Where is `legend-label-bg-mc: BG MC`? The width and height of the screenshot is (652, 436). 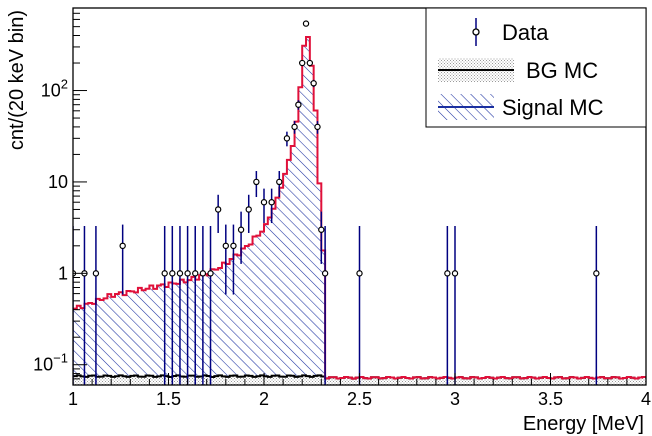
legend-label-bg-mc: BG MC is located at coordinates (562, 70).